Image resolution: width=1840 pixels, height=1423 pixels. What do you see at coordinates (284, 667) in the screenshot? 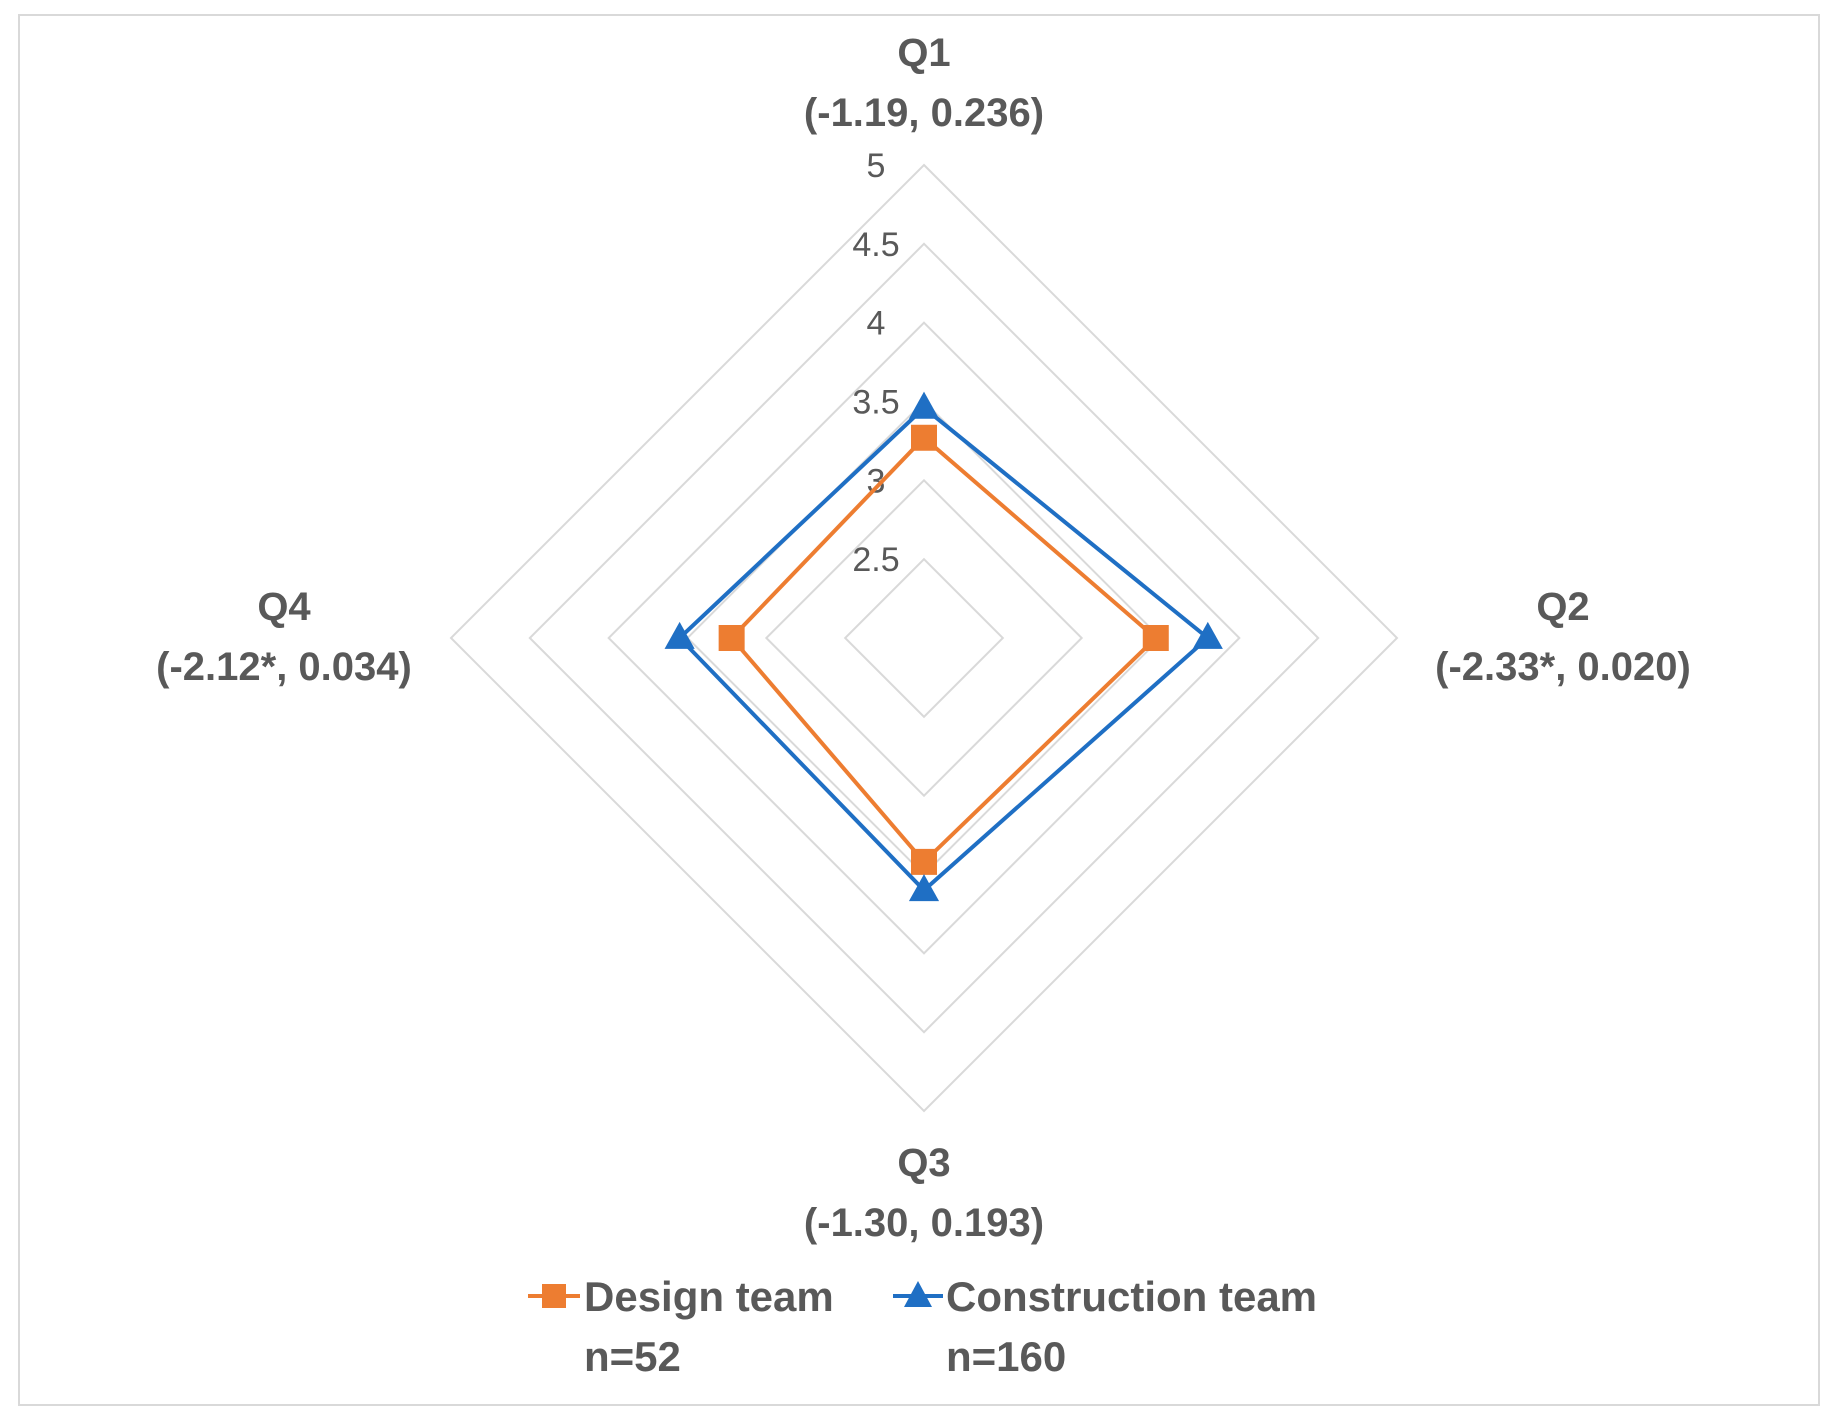
I see `category-stats-q4: (-2.12*, 0.034)` at bounding box center [284, 667].